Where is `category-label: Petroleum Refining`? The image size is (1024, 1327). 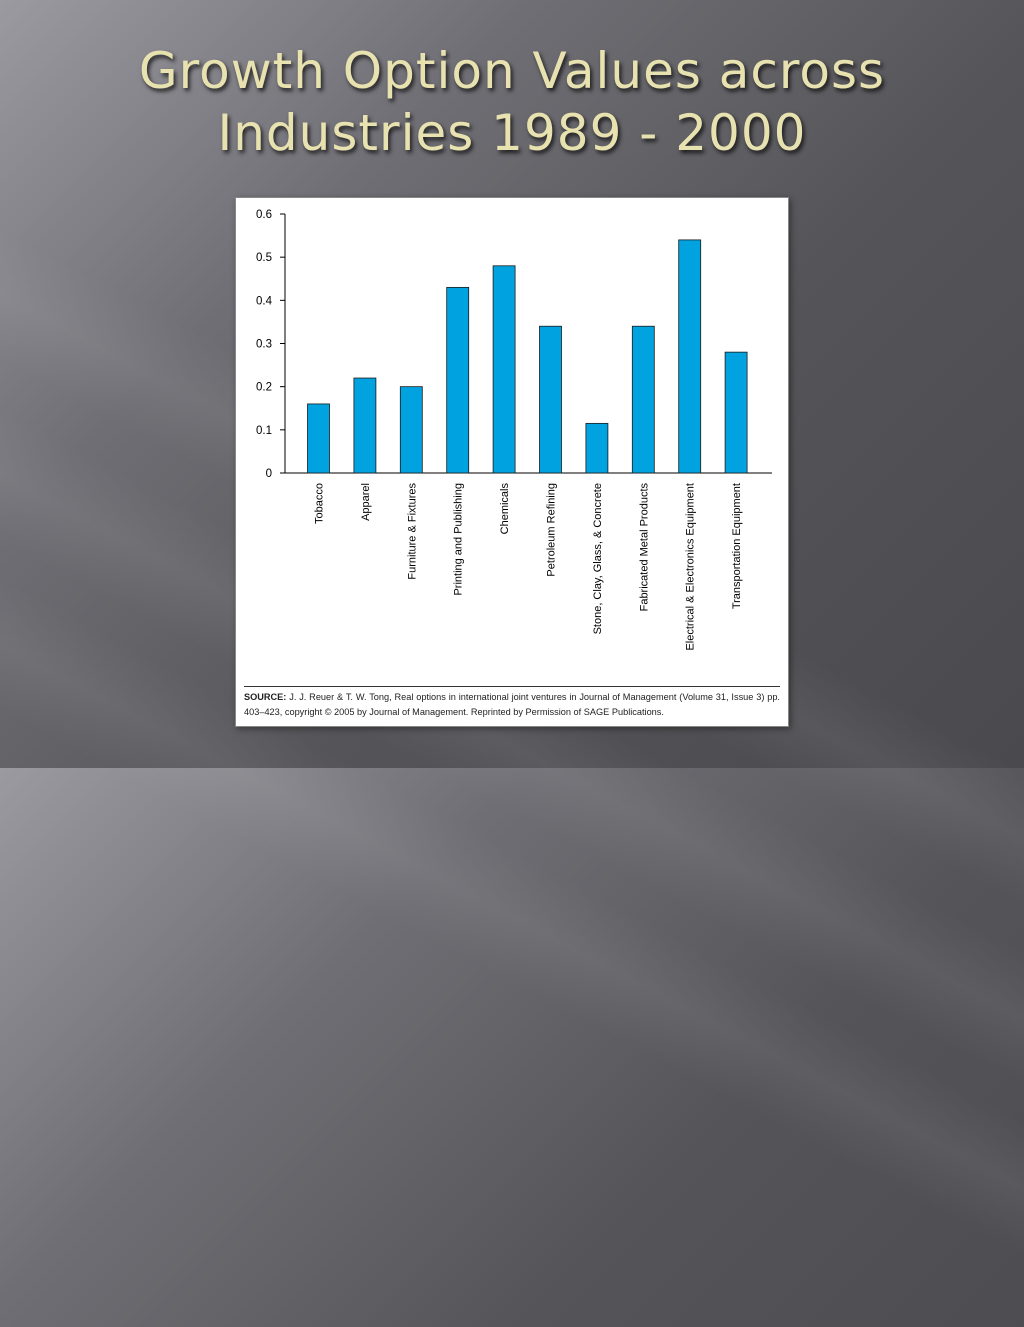
category-label: Petroleum Refining is located at coordinates (552, 530).